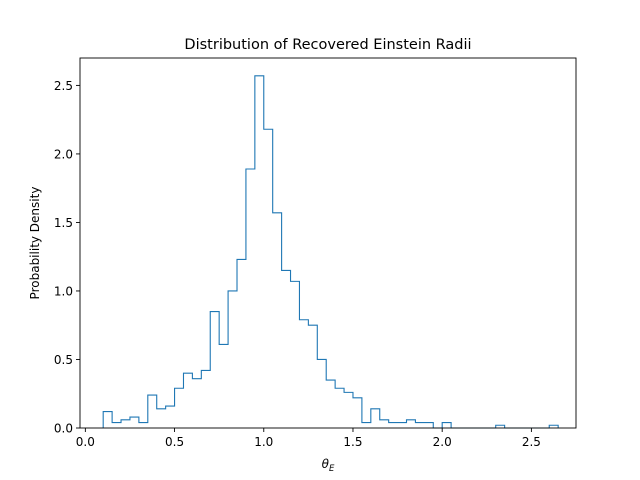  What do you see at coordinates (332, 469) in the screenshot?
I see `x-axis-label-subscript: E` at bounding box center [332, 469].